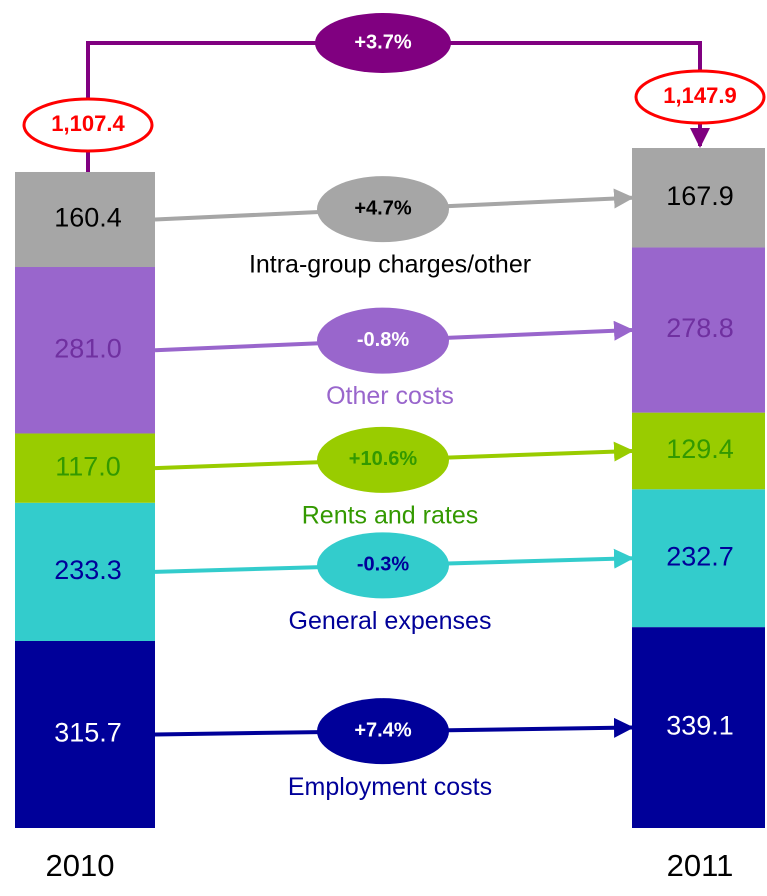 The height and width of the screenshot is (896, 767). What do you see at coordinates (88, 570) in the screenshot?
I see `value-label: 233.3` at bounding box center [88, 570].